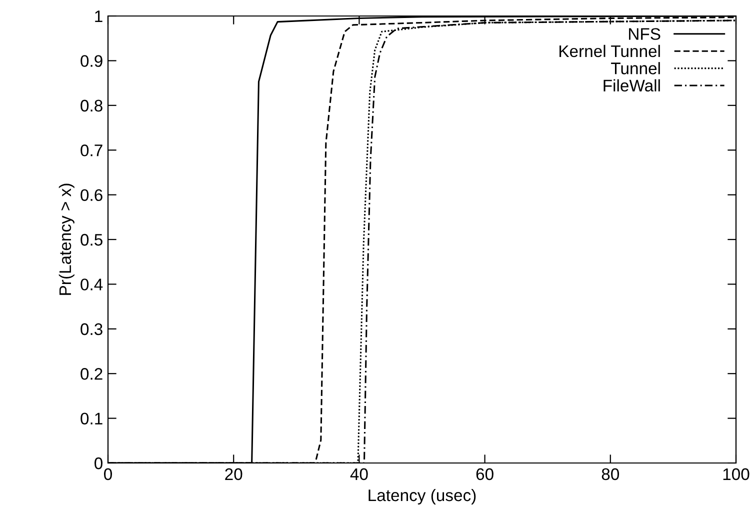 Image resolution: width=754 pixels, height=529 pixels. Describe the element at coordinates (359, 474) in the screenshot. I see `x-tick-label: 40` at that location.